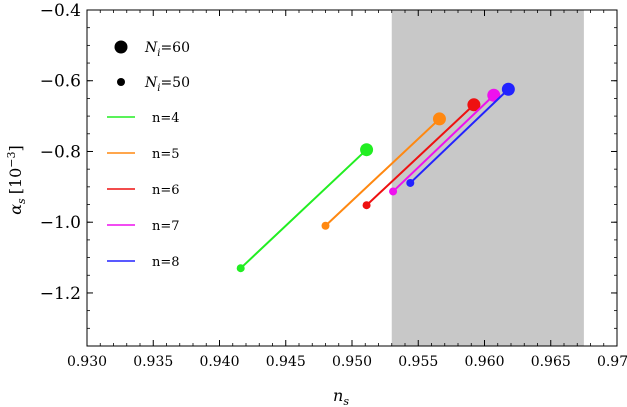  Describe the element at coordinates (167, 49) in the screenshot. I see `legend-marker-label: Ni=60` at that location.